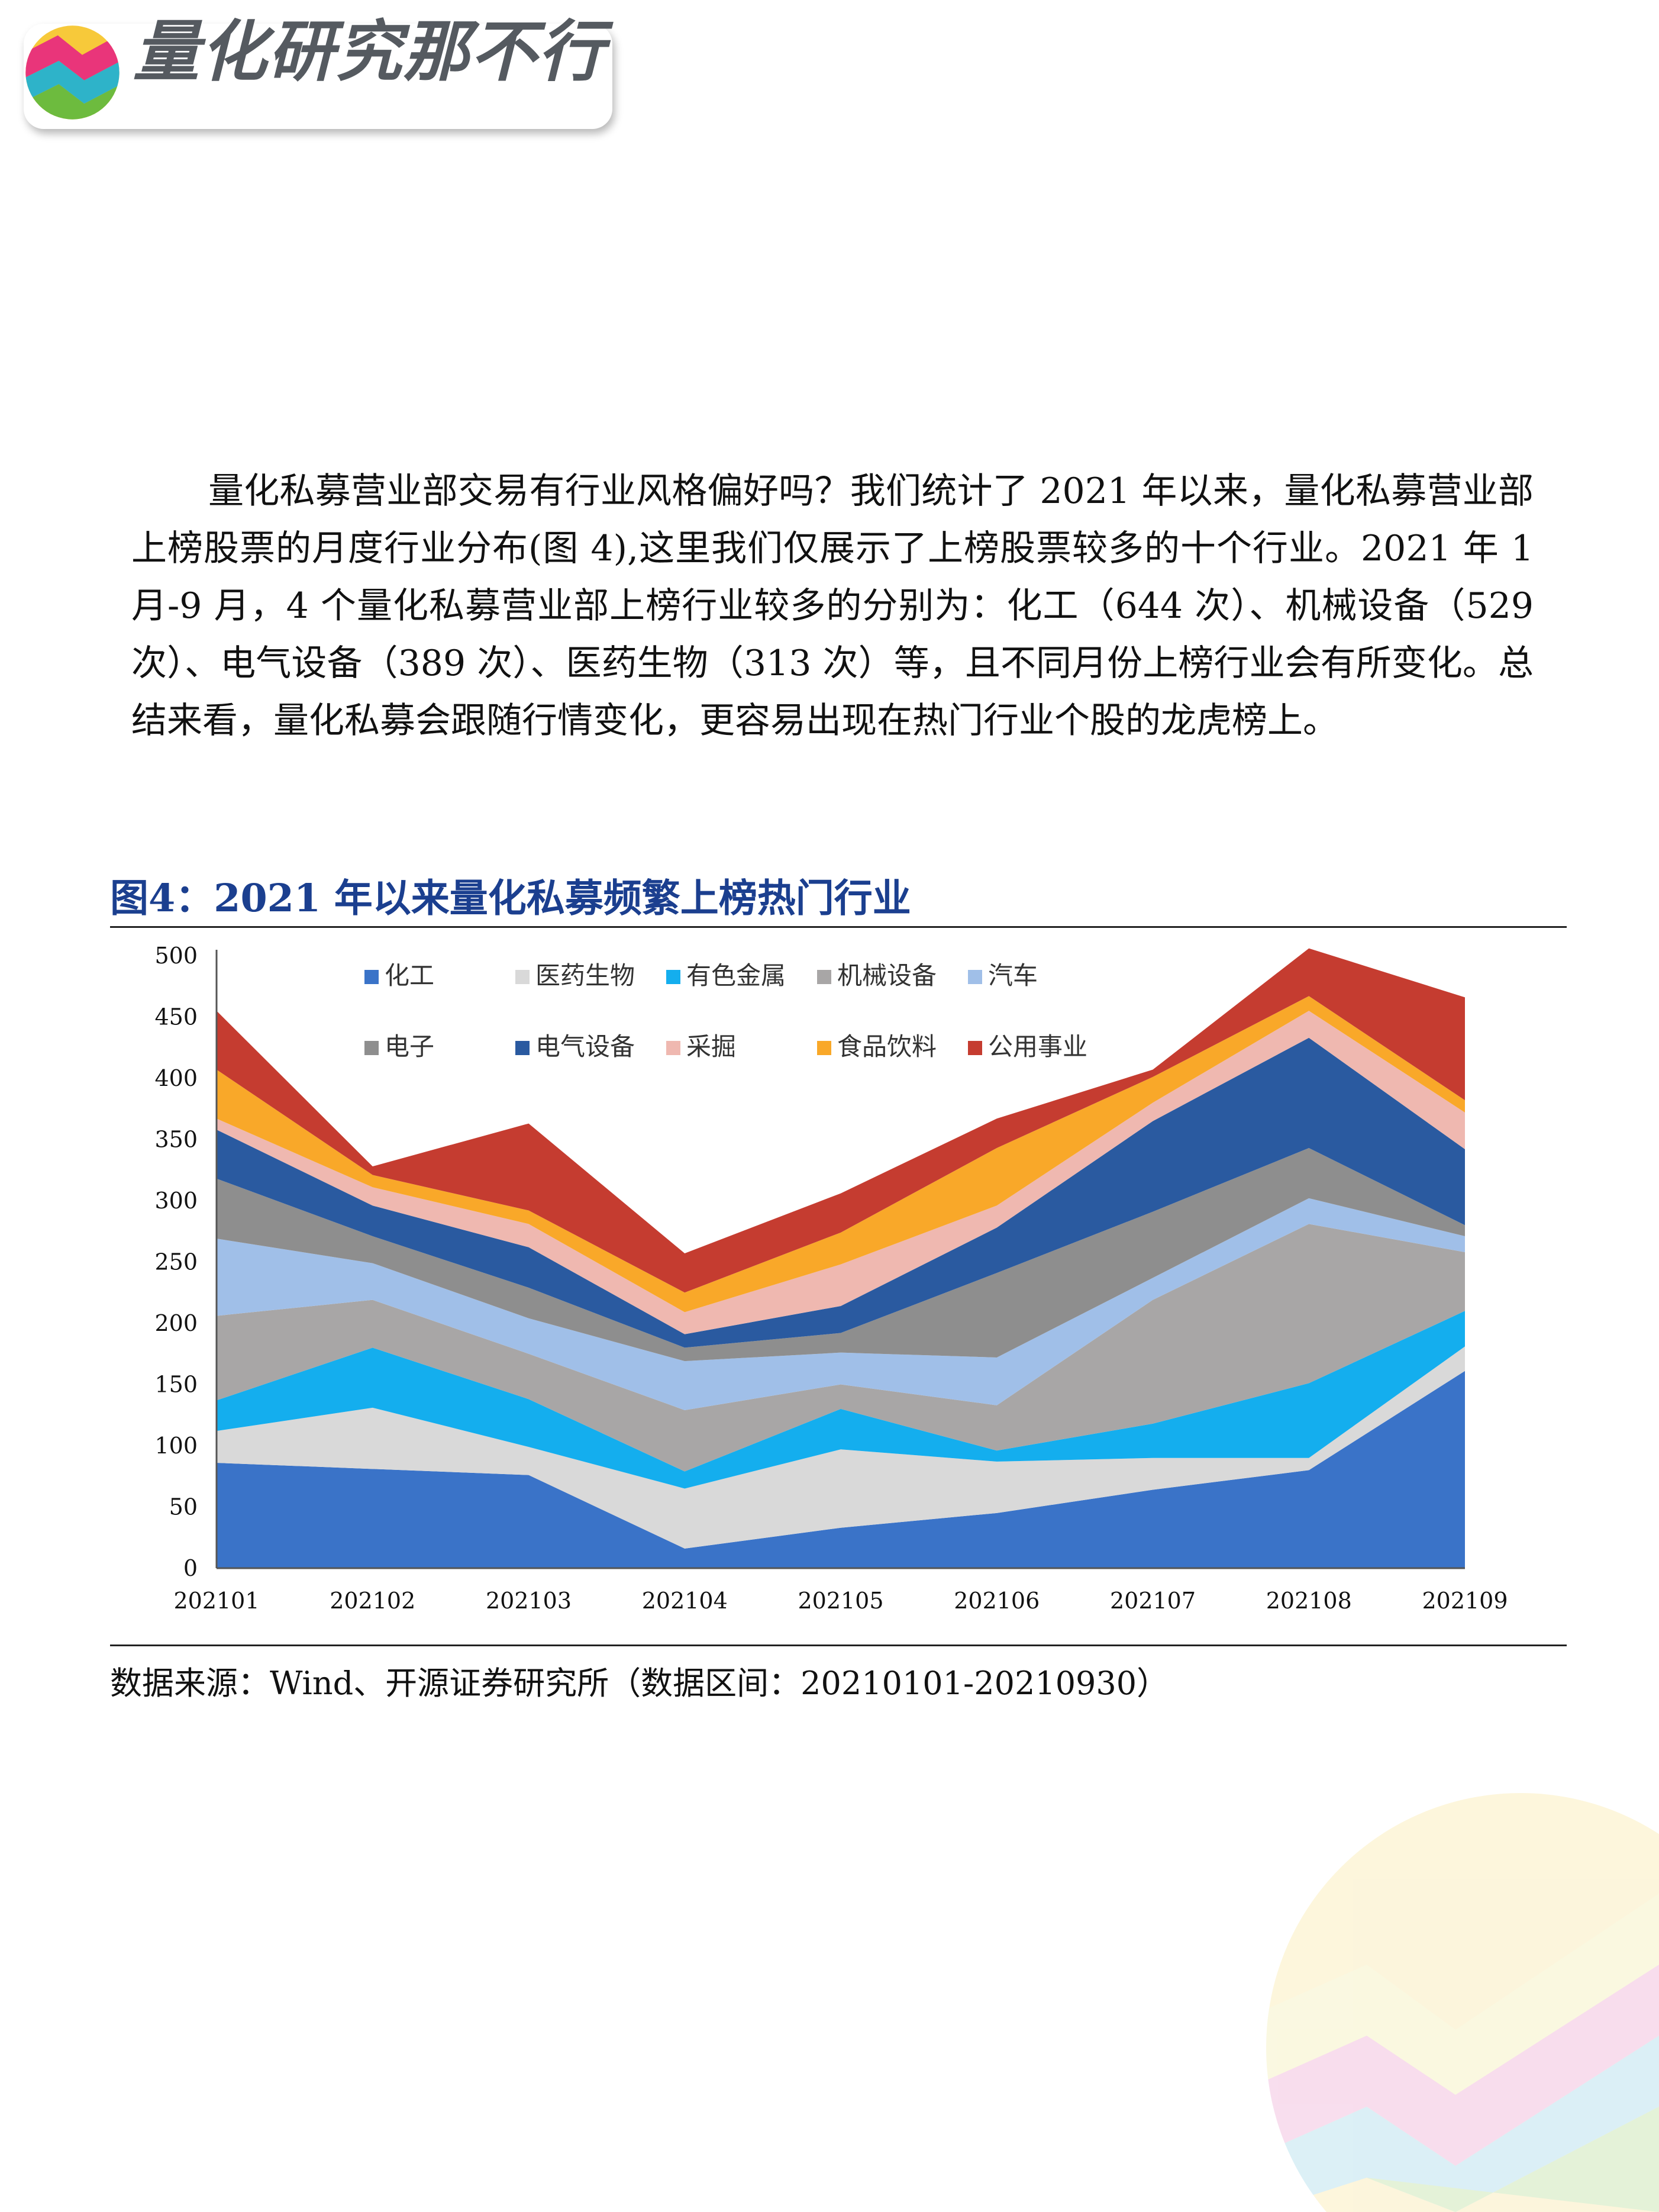  What do you see at coordinates (1462, 2002) in the screenshot?
I see `decorative-corner-graphic` at bounding box center [1462, 2002].